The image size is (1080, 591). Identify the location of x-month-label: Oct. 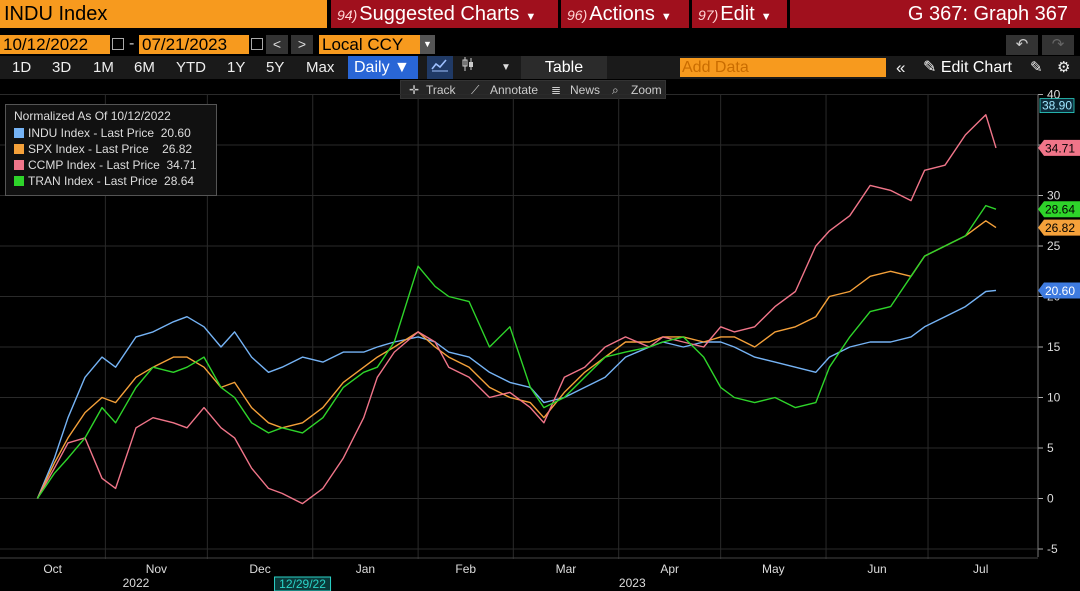
(52, 569).